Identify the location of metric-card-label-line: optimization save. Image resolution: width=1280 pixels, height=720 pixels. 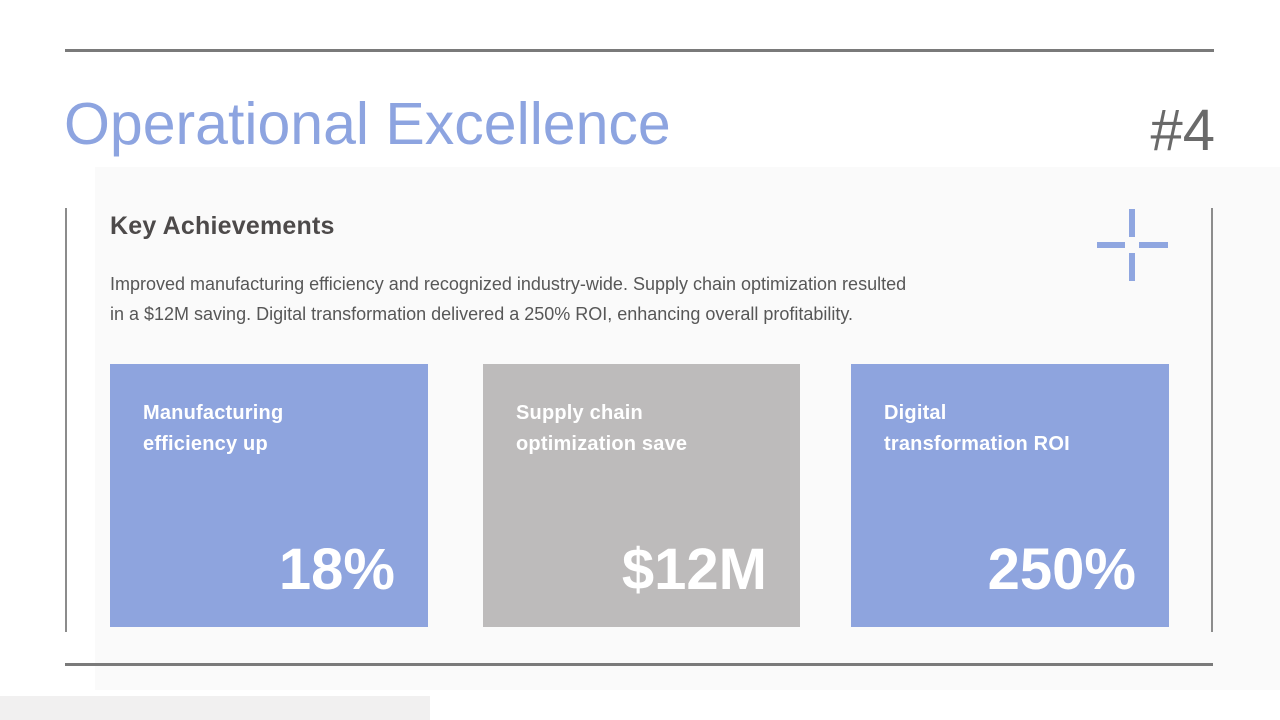
(602, 444).